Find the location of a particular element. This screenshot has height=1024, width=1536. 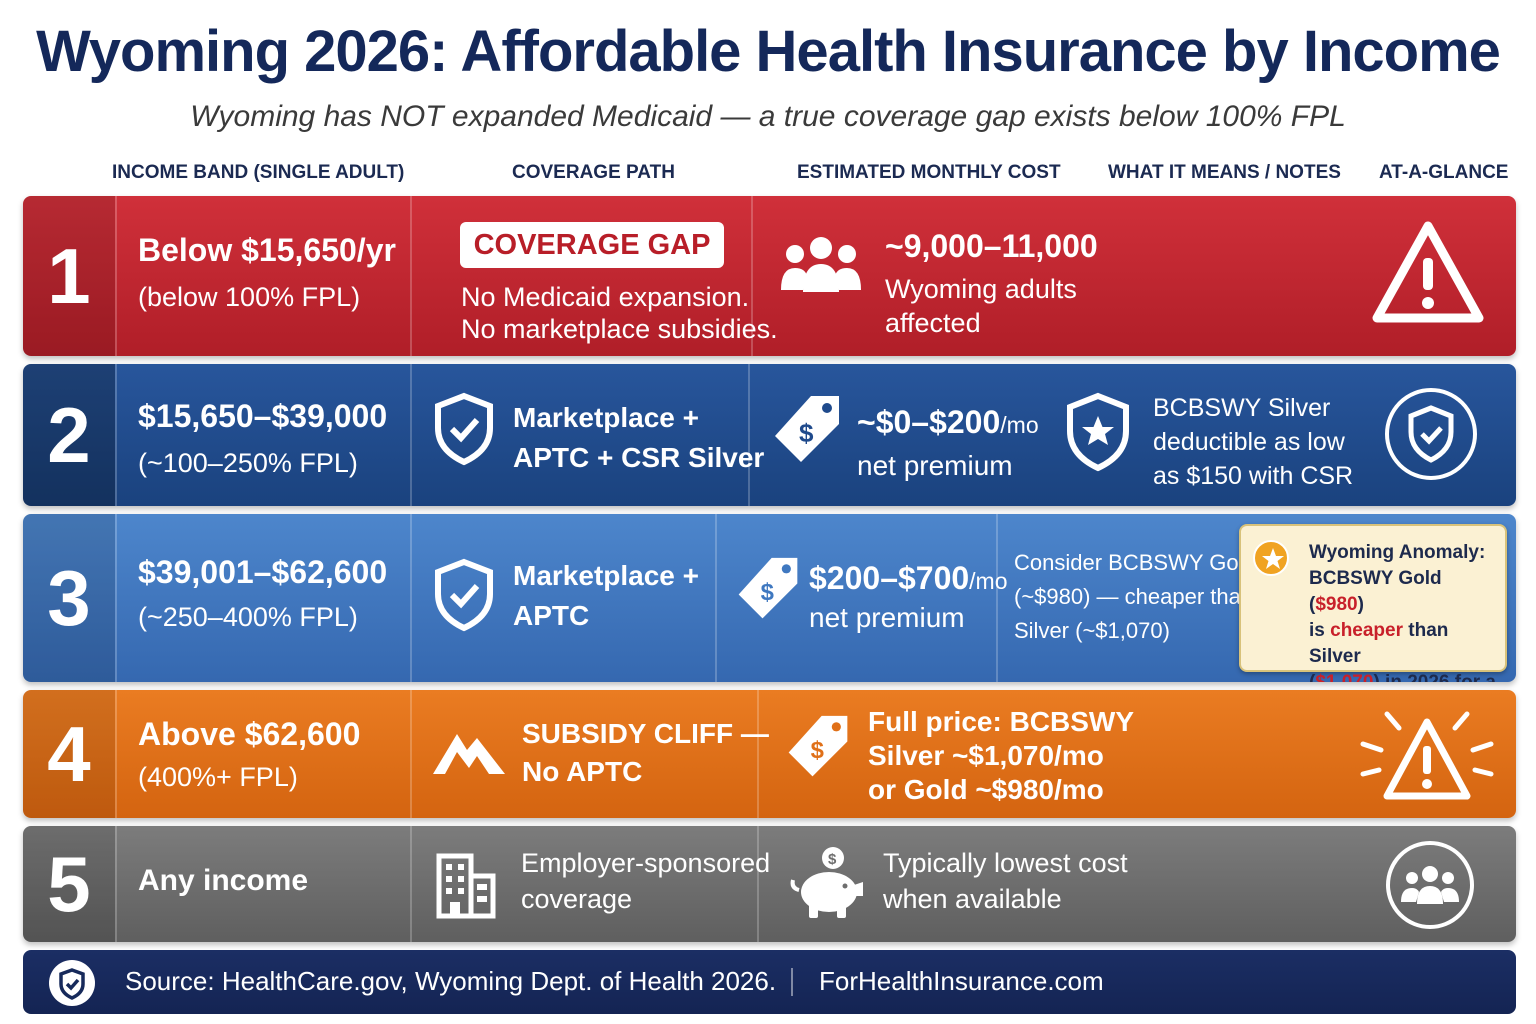

coverage-gap-badge: COVERAGE GAP is located at coordinates (592, 245).